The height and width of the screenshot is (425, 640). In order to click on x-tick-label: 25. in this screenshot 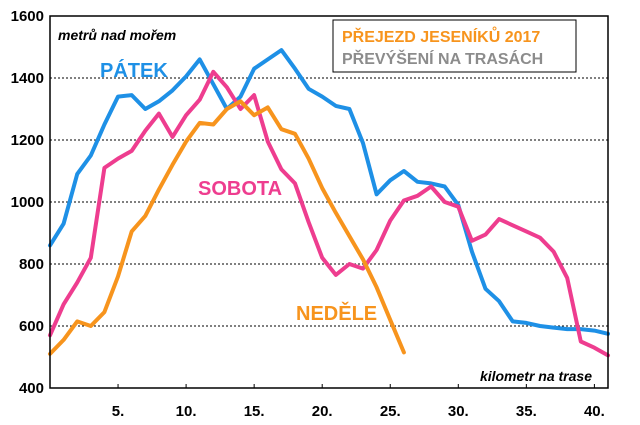, I will do `click(390, 411)`.